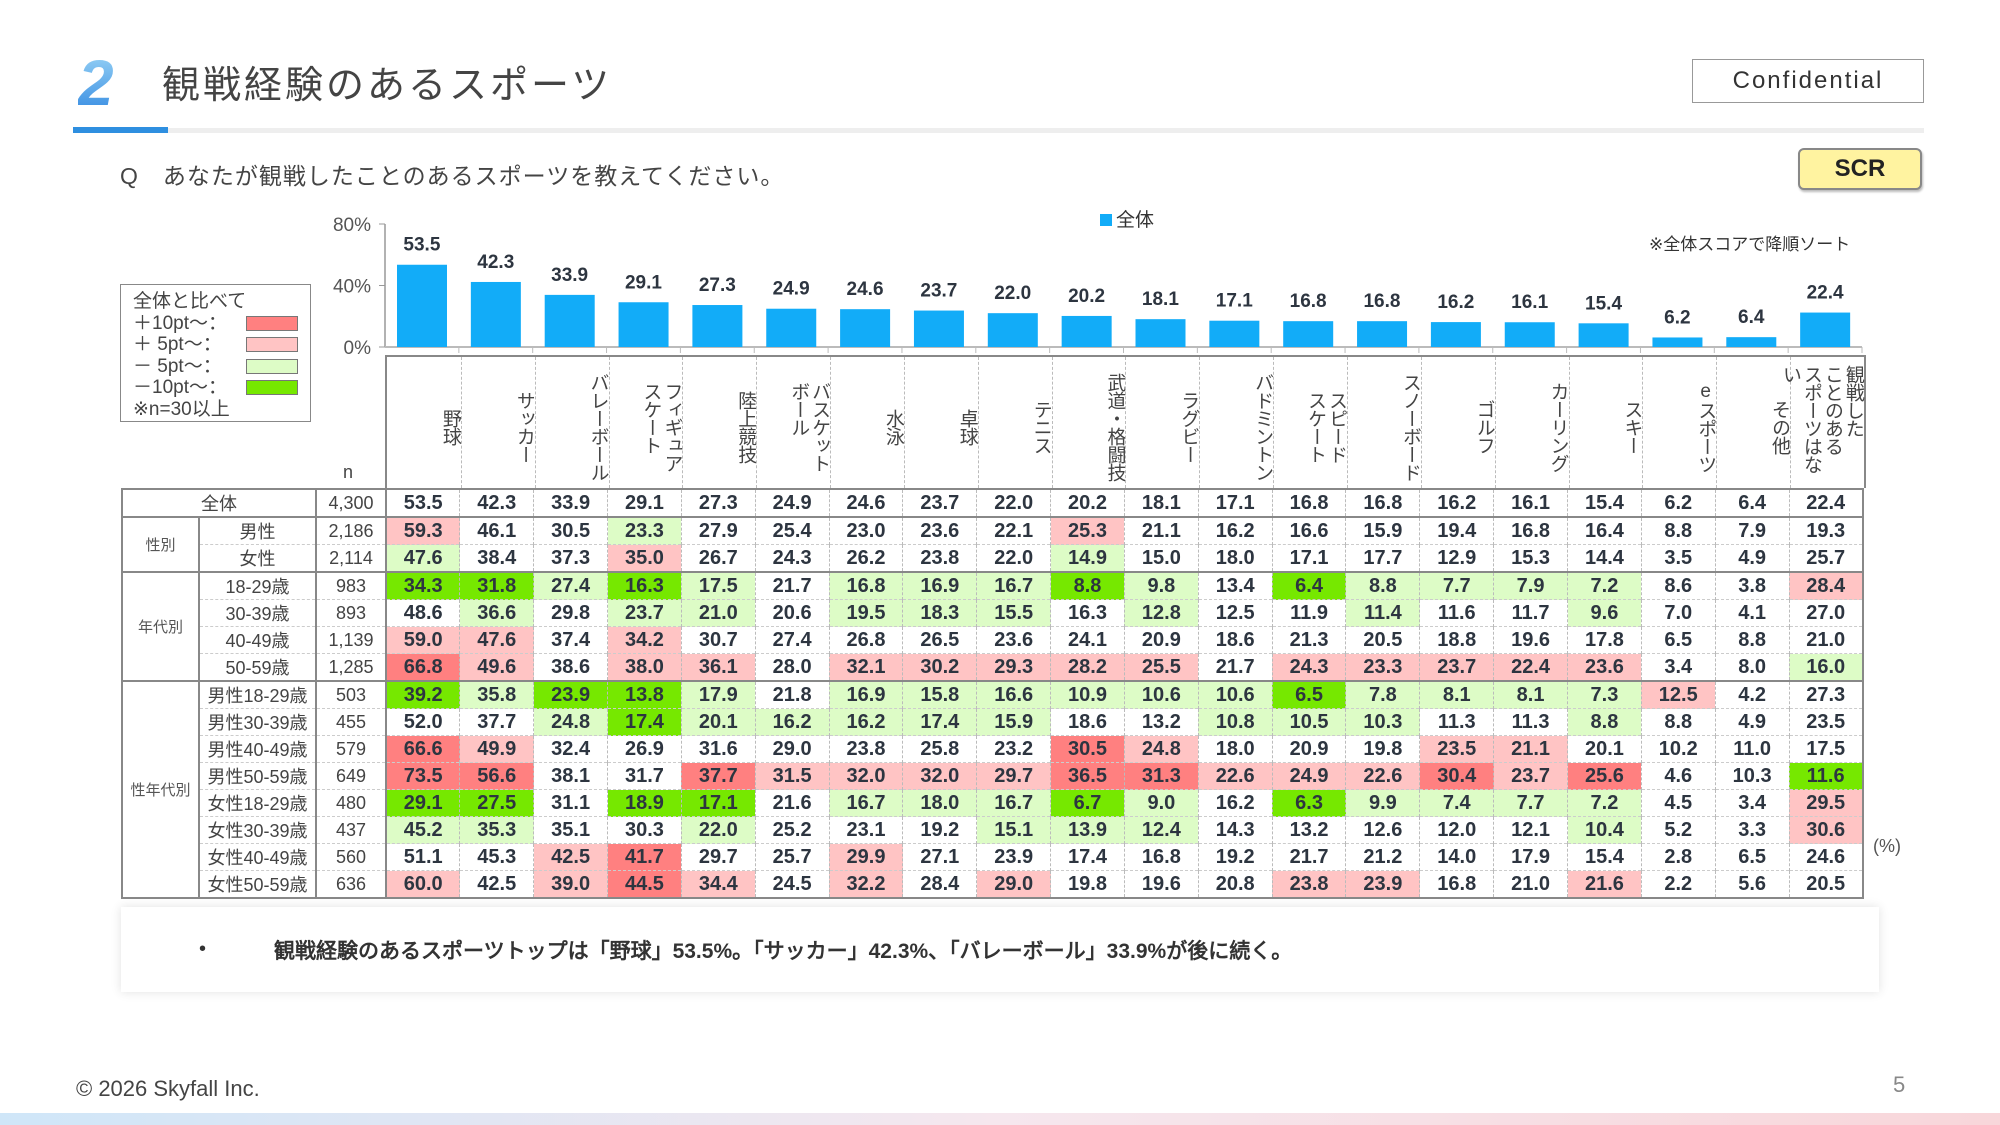 This screenshot has height=1125, width=2000. What do you see at coordinates (257, 857) in the screenshot?
I see `row-label: 女性40-49歳` at bounding box center [257, 857].